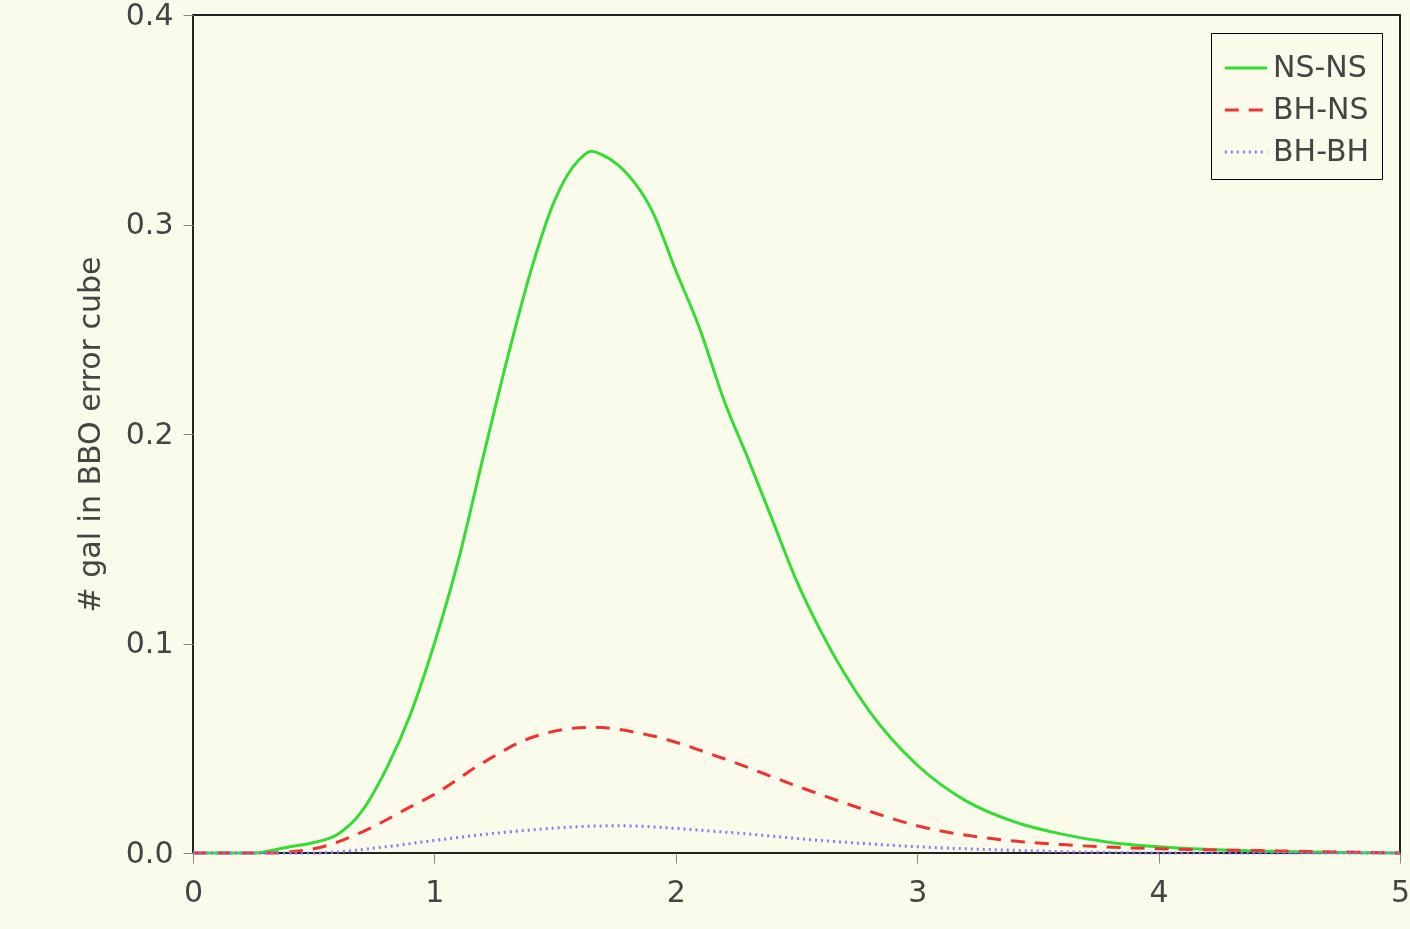 This screenshot has width=1410, height=929. What do you see at coordinates (435, 891) in the screenshot?
I see `x-tick-label: 1` at bounding box center [435, 891].